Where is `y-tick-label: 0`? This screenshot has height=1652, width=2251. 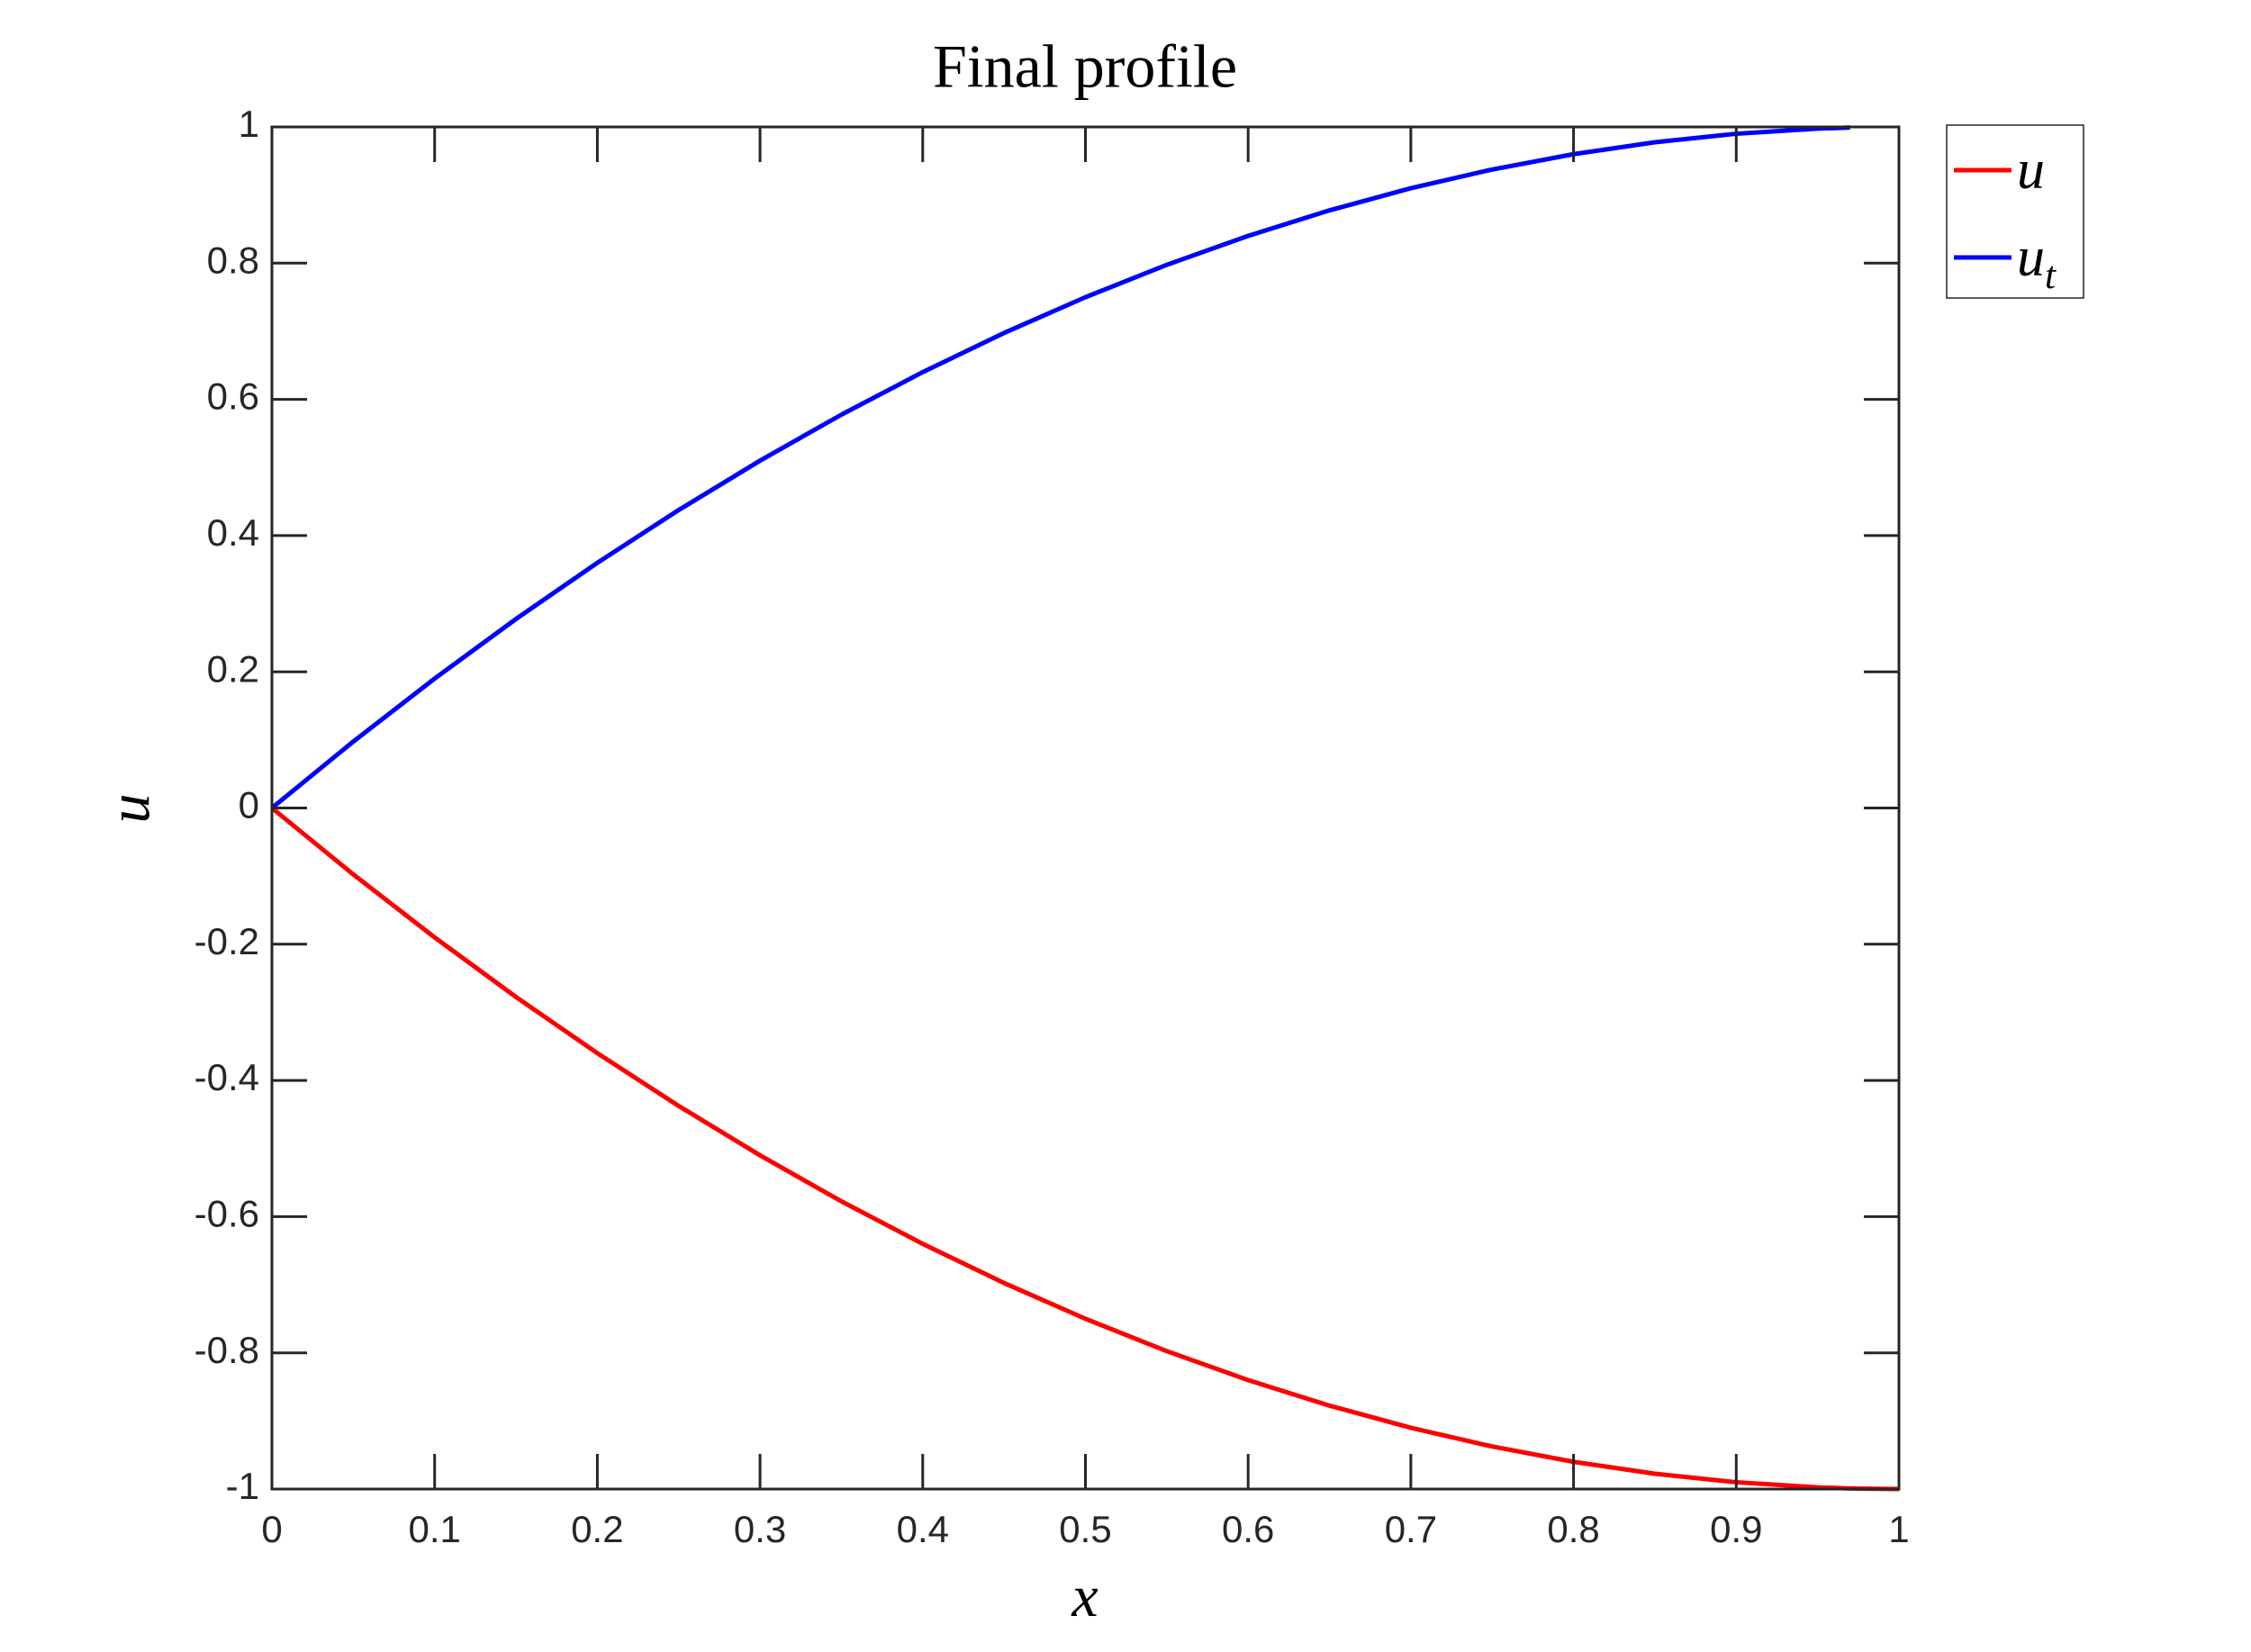 y-tick-label: 0 is located at coordinates (249, 805).